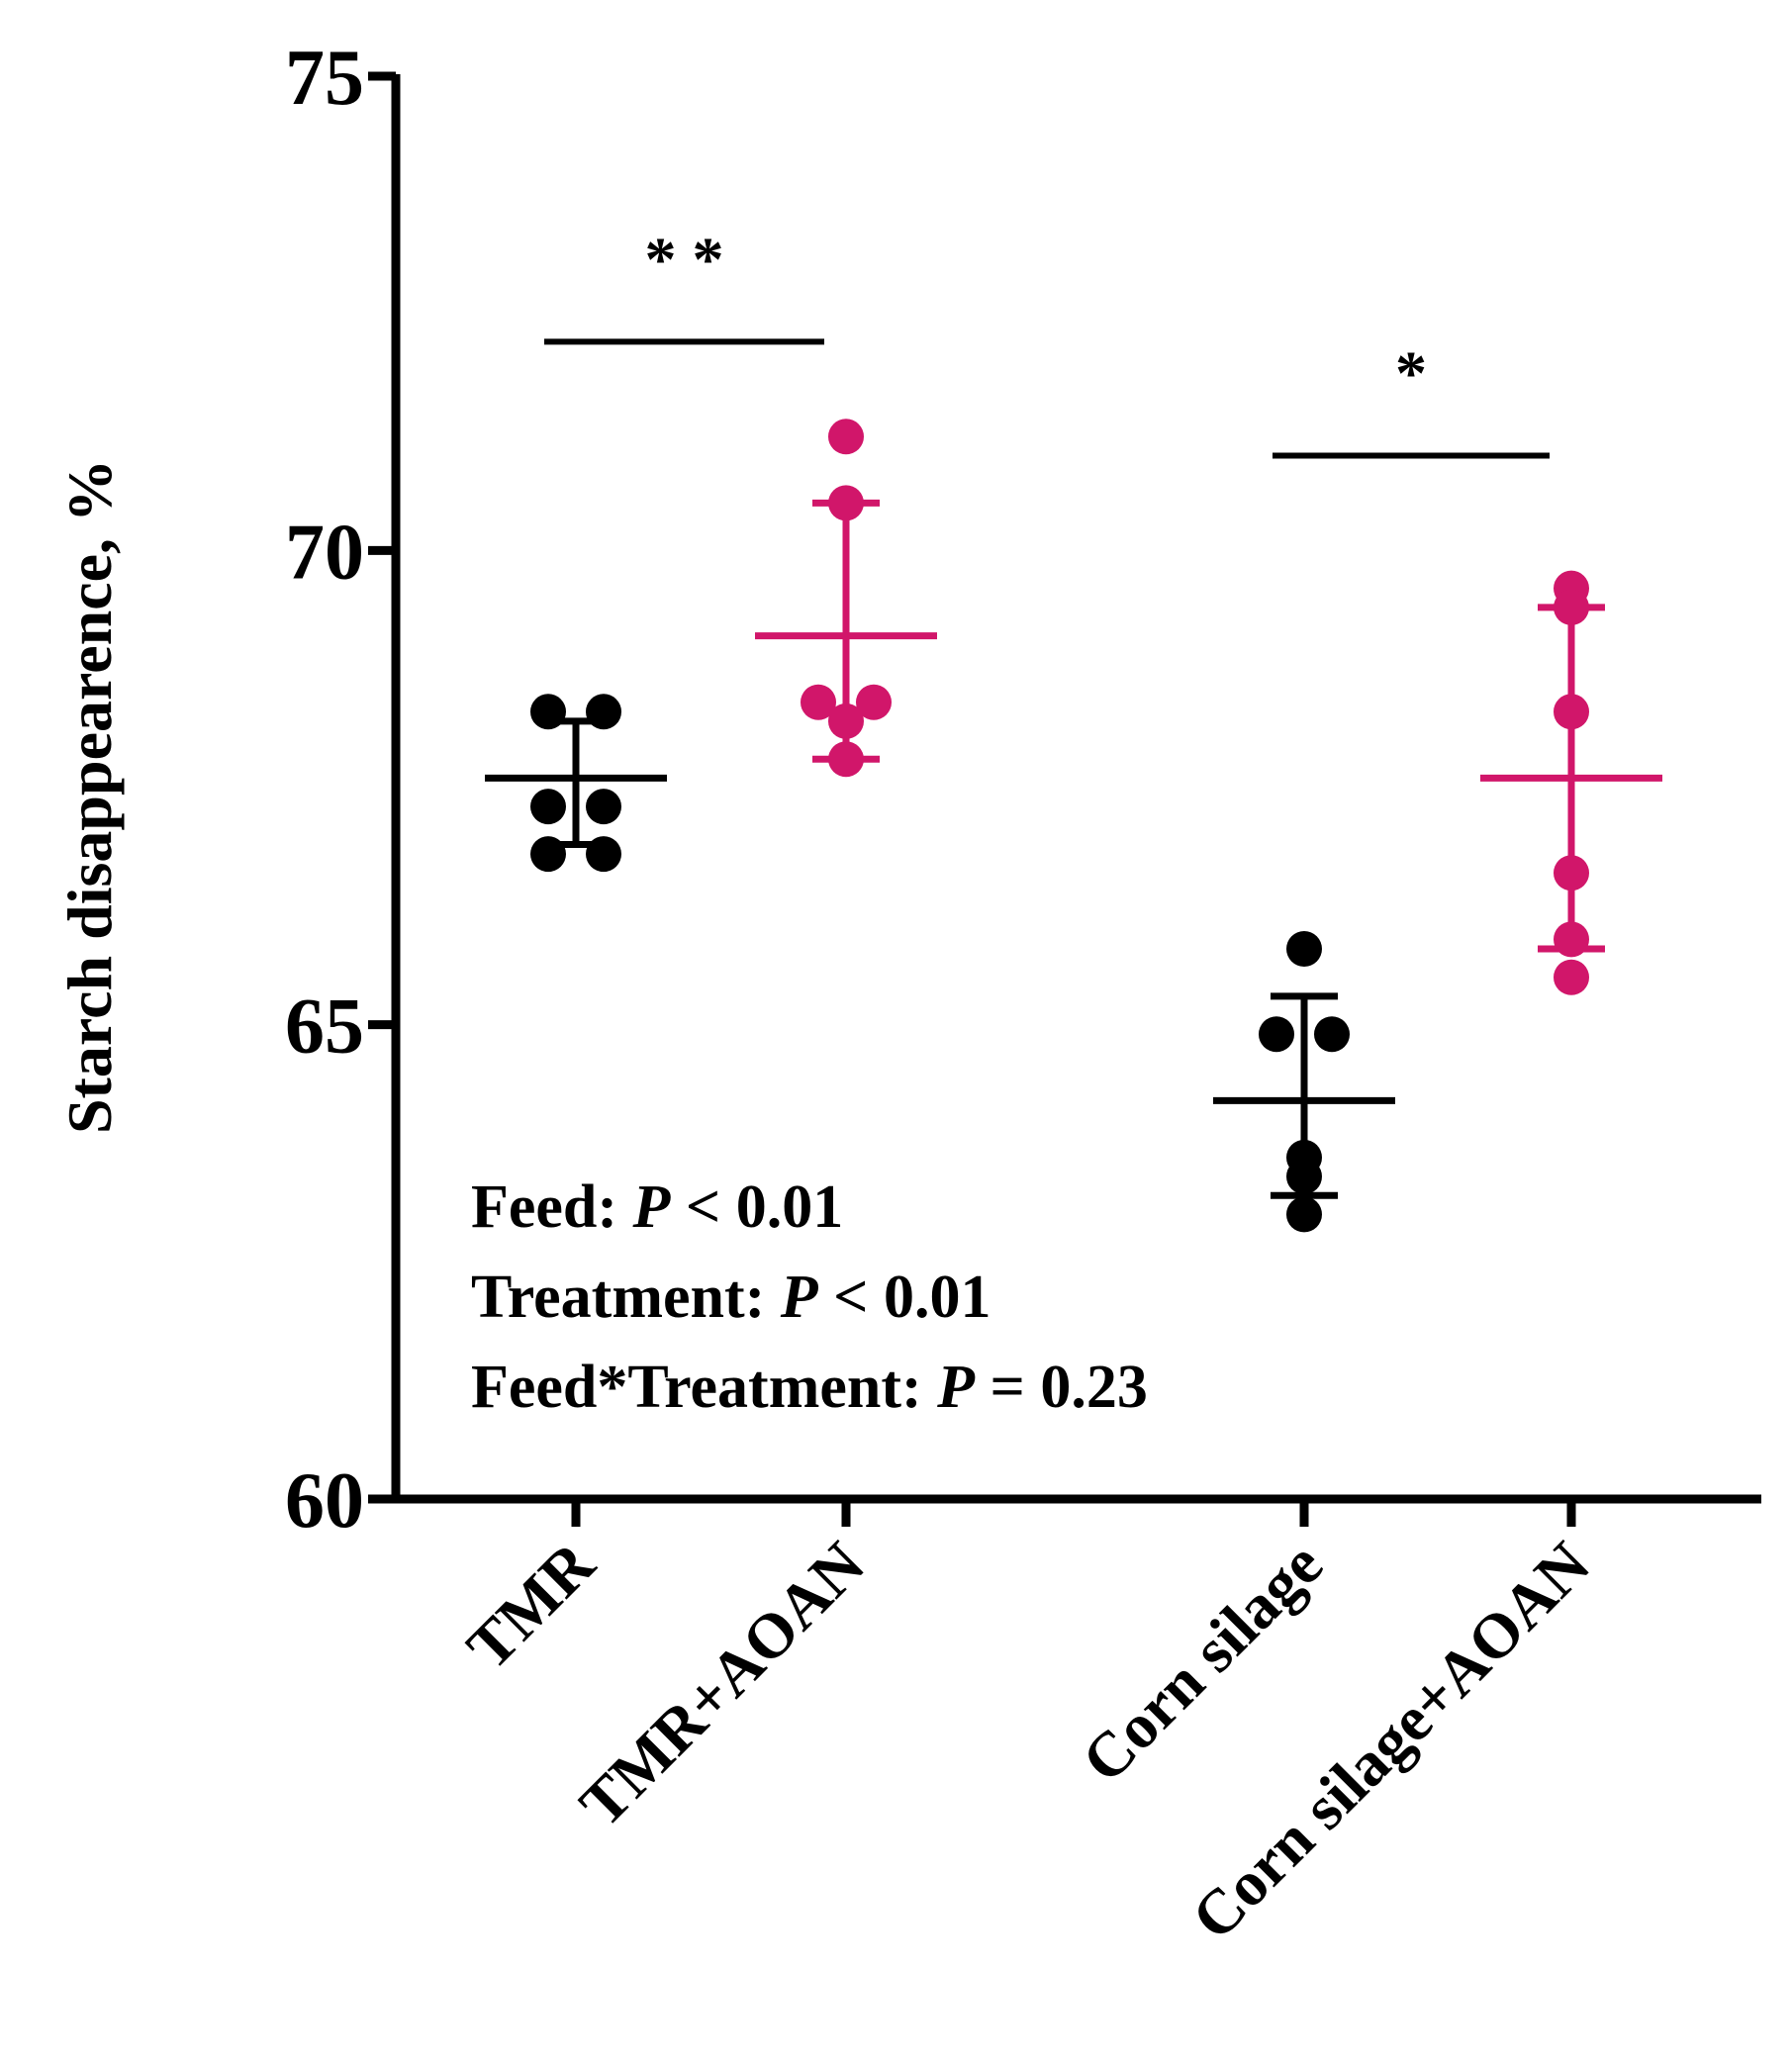 This screenshot has width=1792, height=2062. I want to click on x-tick-label: TMR, so click(530, 1605).